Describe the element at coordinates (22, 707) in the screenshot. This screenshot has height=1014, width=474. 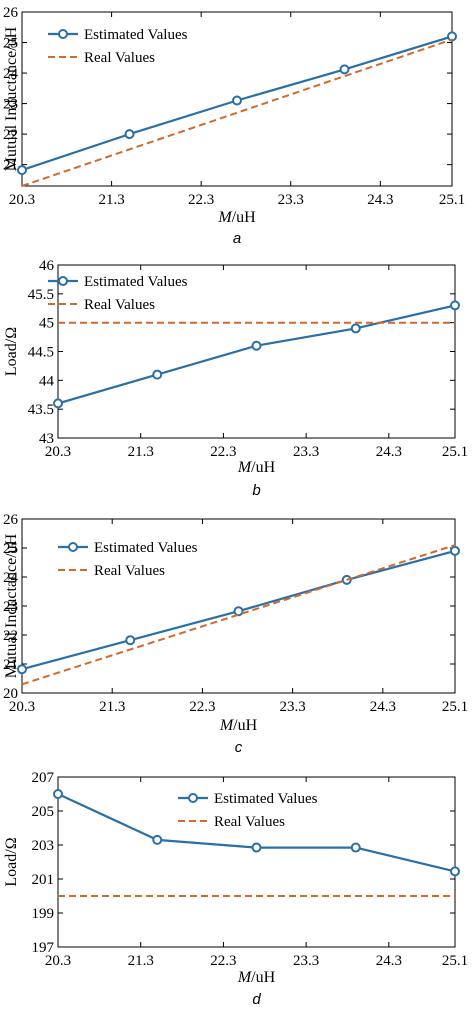
I see `chart-c-x-tick-label: 20.3` at that location.